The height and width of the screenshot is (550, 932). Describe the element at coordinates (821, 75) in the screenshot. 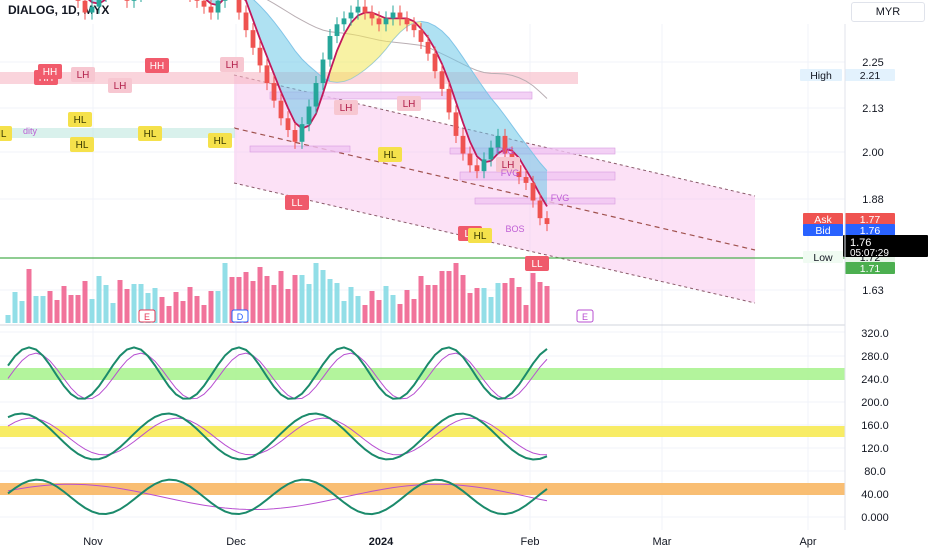

I see `high-tag-box` at that location.